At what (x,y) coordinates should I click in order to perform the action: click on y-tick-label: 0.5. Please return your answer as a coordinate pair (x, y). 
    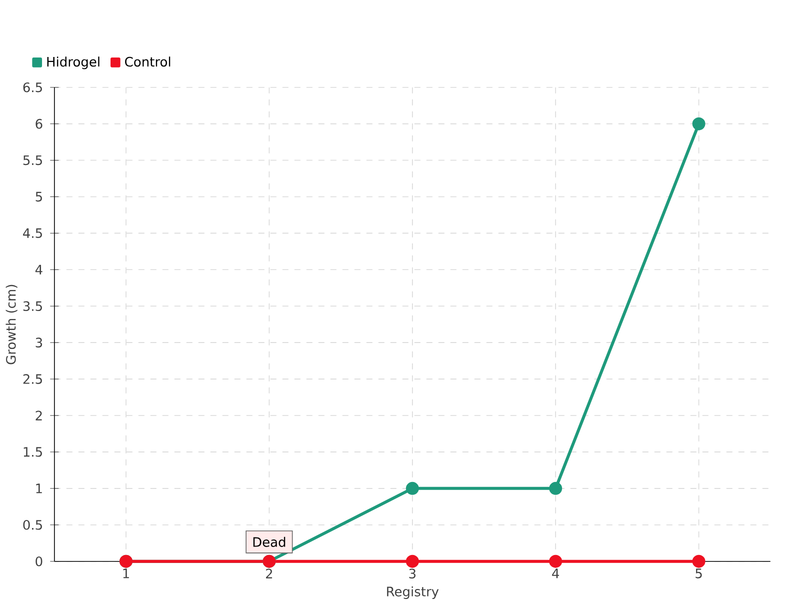
    Looking at the image, I should click on (32, 525).